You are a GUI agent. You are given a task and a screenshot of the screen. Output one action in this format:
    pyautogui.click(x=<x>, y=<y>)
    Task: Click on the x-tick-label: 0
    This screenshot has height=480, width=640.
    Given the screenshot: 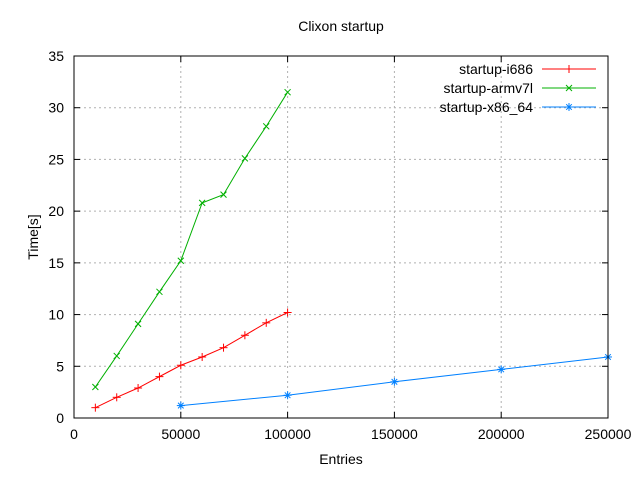 What is the action you would take?
    pyautogui.click(x=74, y=434)
    